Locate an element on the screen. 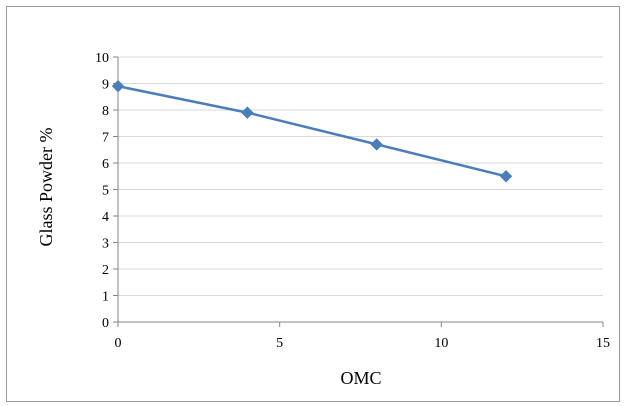  y-tick-label: 0 is located at coordinates (105, 323).